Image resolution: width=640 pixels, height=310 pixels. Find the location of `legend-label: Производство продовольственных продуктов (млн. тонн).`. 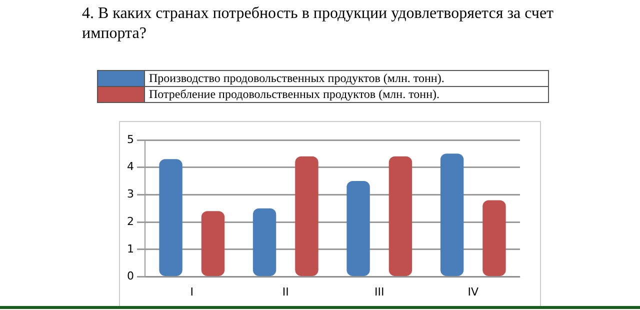

legend-label: Производство продовольственных продуктов (млн. тонн). is located at coordinates (346, 78).